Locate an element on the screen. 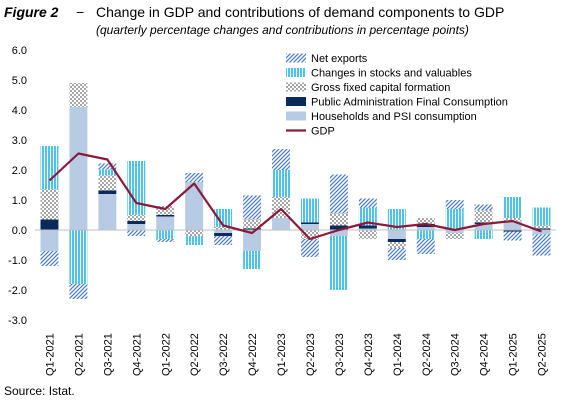 This screenshot has width=569, height=411. legend-label: Net exports is located at coordinates (339, 59).